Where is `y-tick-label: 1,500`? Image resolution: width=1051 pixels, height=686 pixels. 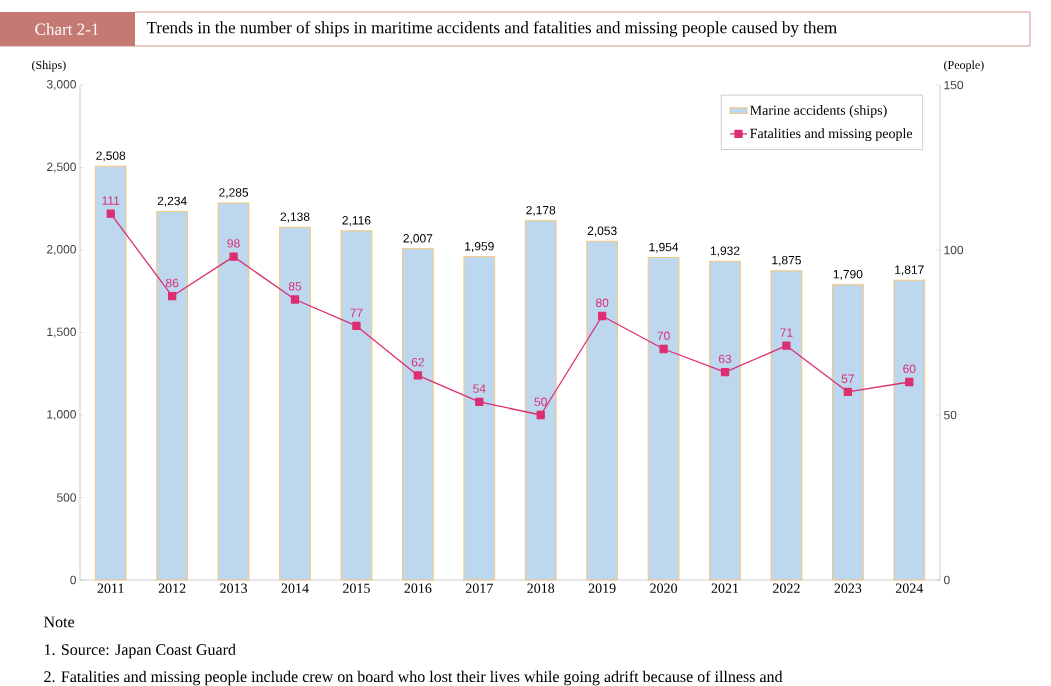
y-tick-label: 1,500 is located at coordinates (61, 332).